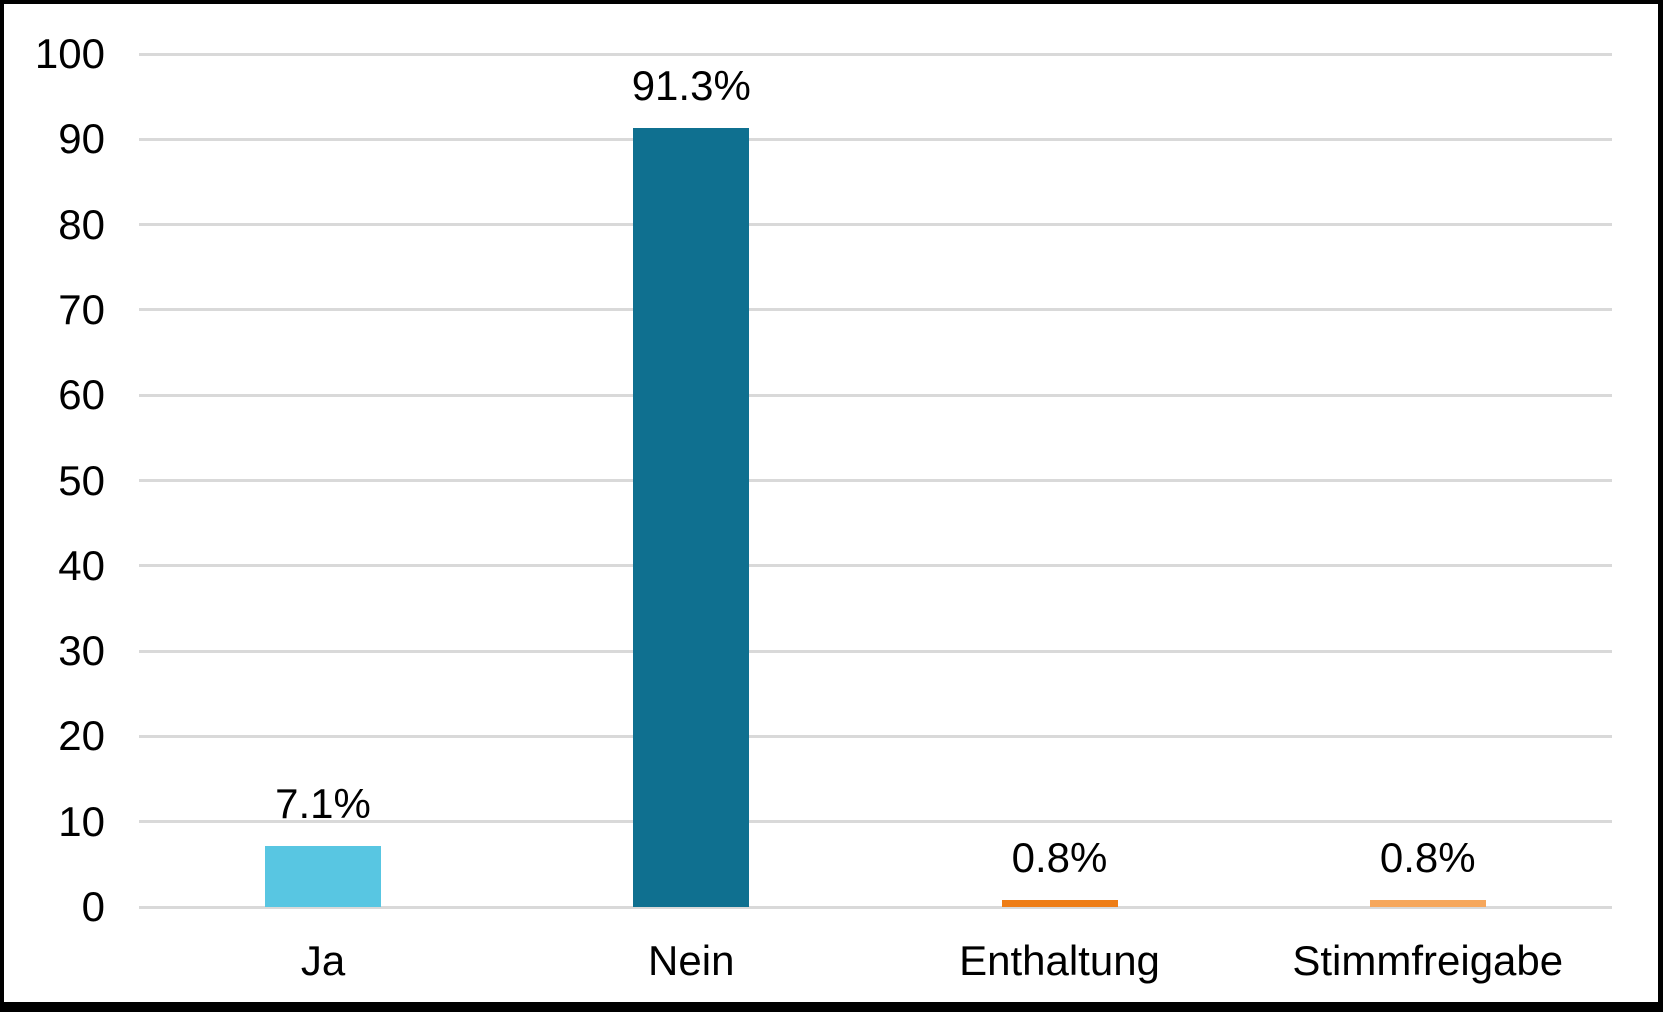  What do you see at coordinates (81, 395) in the screenshot?
I see `y-tick-label-60: 60` at bounding box center [81, 395].